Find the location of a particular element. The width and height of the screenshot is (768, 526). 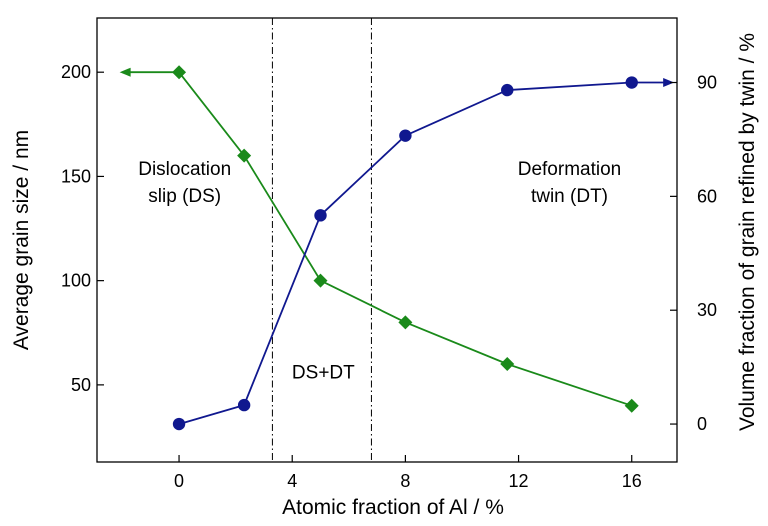

y-left-tick-label: 50 is located at coordinates (81, 385).